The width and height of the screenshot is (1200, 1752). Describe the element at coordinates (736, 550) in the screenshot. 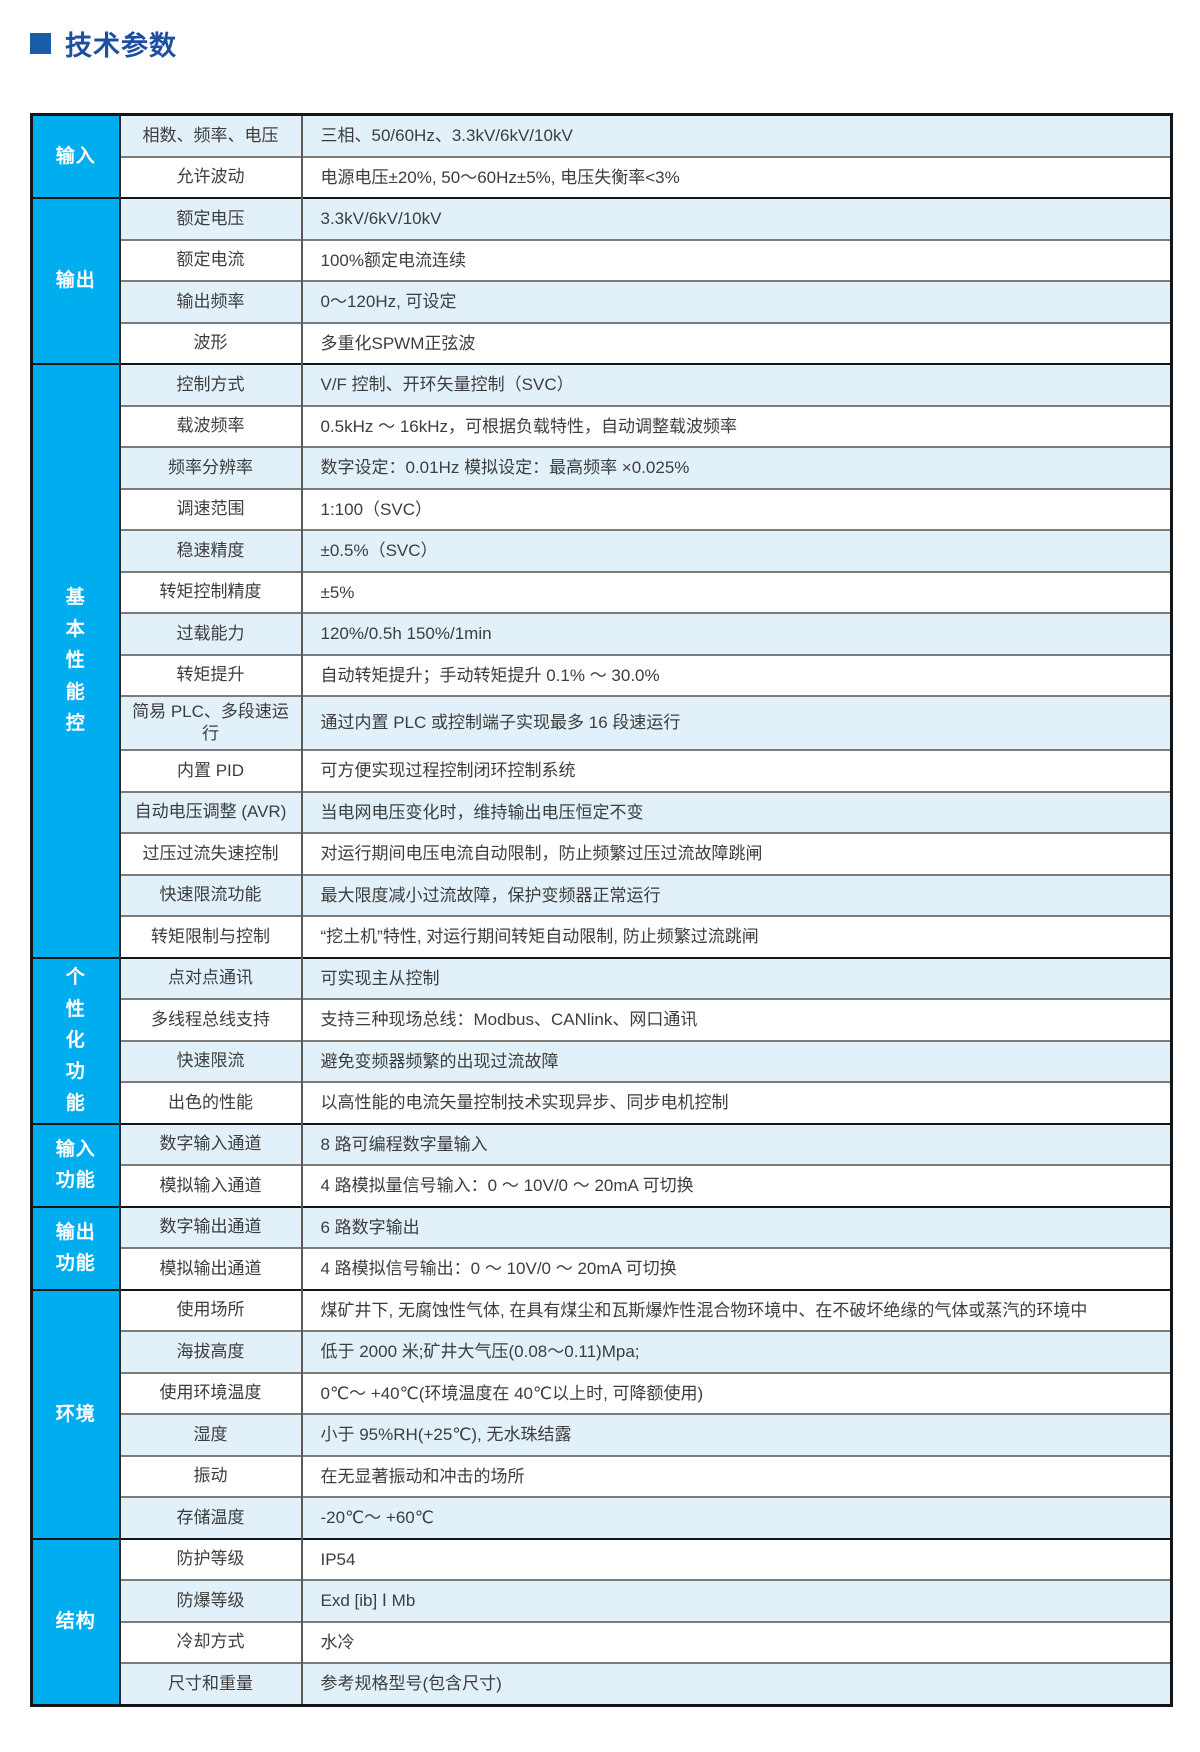

I see `param-value-cell: ±0.5%（SVC）` at that location.